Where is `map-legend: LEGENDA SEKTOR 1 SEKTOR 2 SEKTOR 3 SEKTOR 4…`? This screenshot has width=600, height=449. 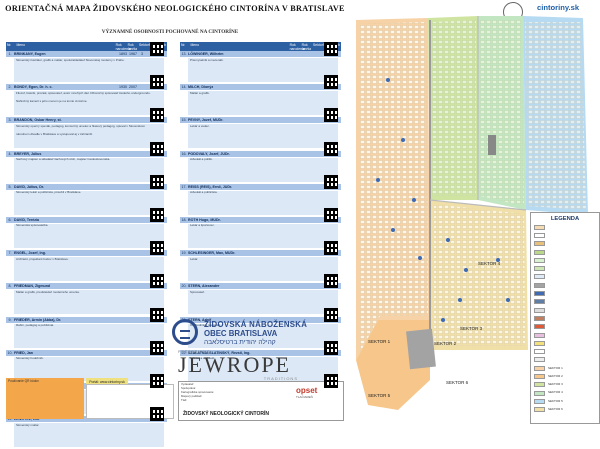 map-legend: LEGENDA SEKTOR 1 SEKTOR 2 SEKTOR 3 SEKTOR 4… is located at coordinates (565, 318).